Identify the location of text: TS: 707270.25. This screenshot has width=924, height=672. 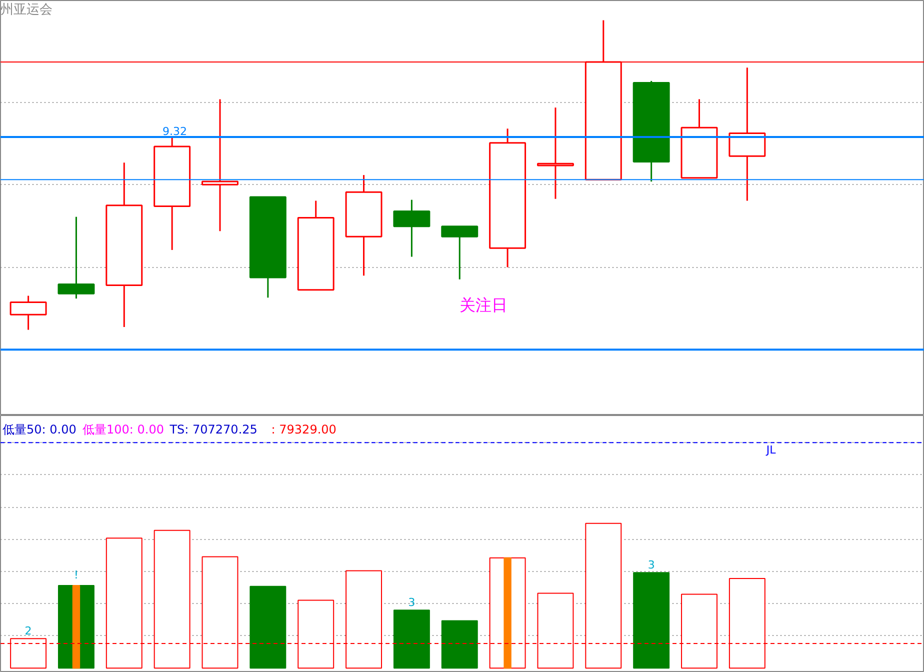
(213, 429).